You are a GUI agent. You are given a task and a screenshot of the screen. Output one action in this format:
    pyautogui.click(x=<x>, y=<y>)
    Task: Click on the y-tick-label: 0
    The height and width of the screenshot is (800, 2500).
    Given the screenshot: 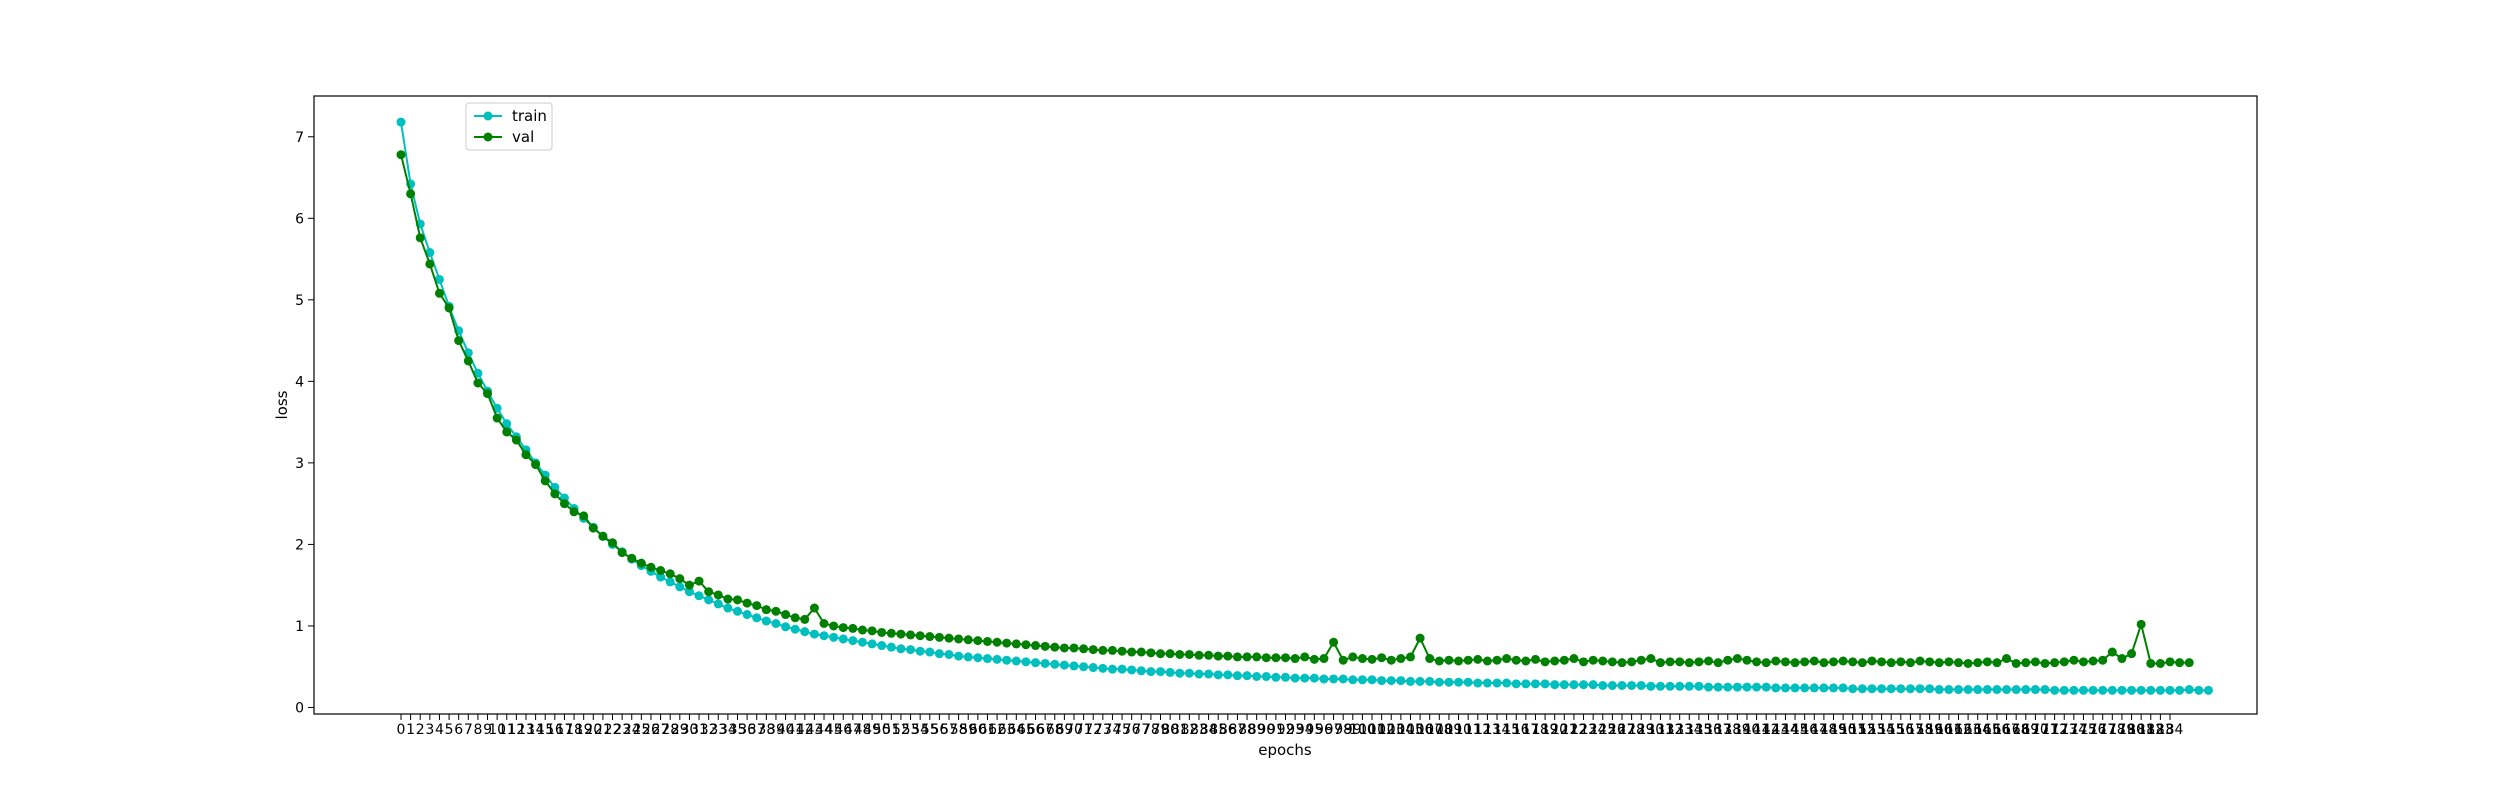 What is the action you would take?
    pyautogui.click(x=299, y=708)
    